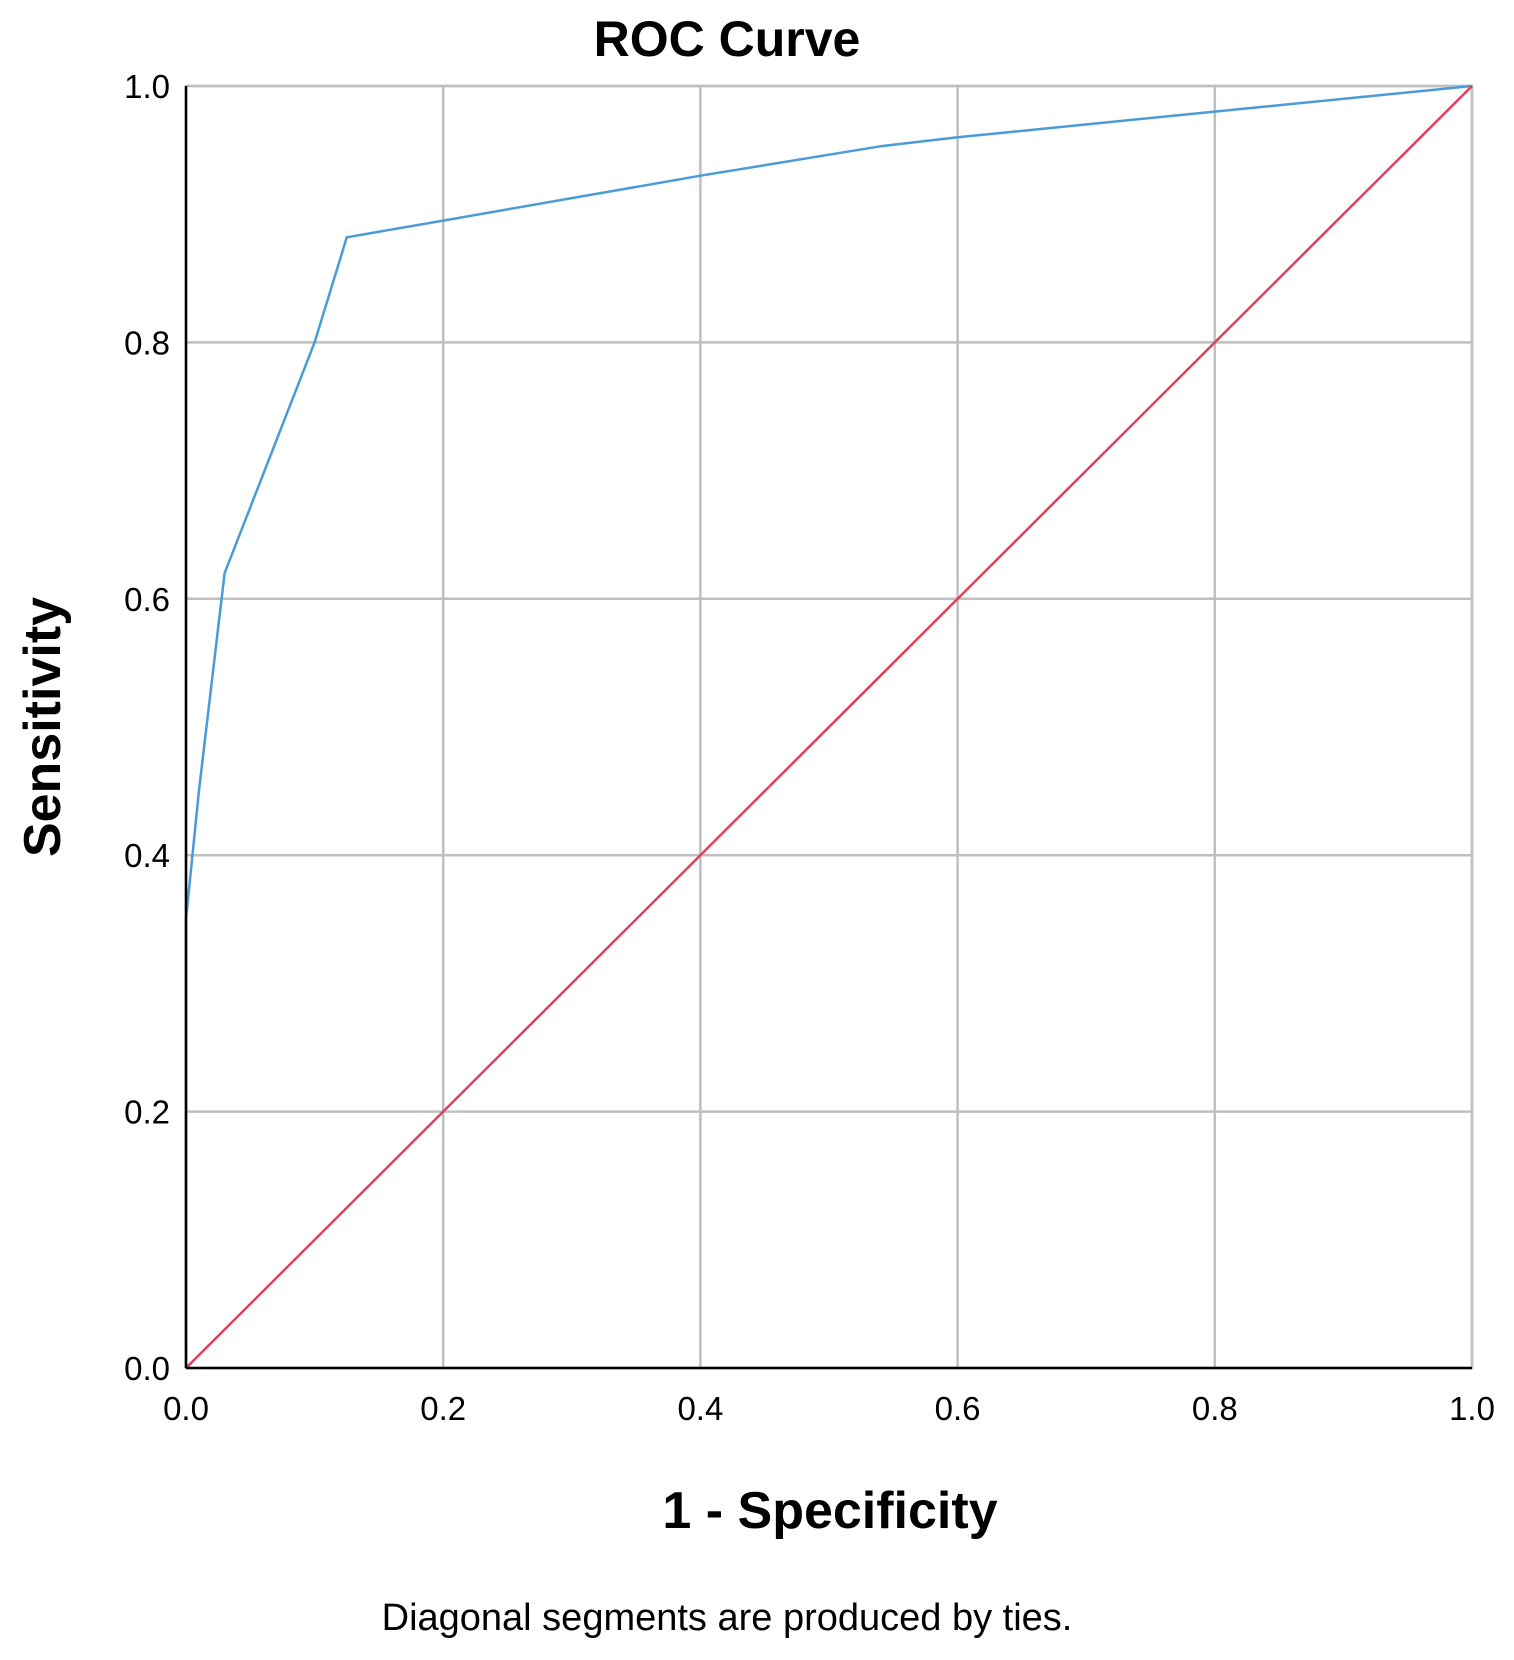 This screenshot has width=1514, height=1660. What do you see at coordinates (829, 1511) in the screenshot?
I see `x-axis-title: 1 - Specificity` at bounding box center [829, 1511].